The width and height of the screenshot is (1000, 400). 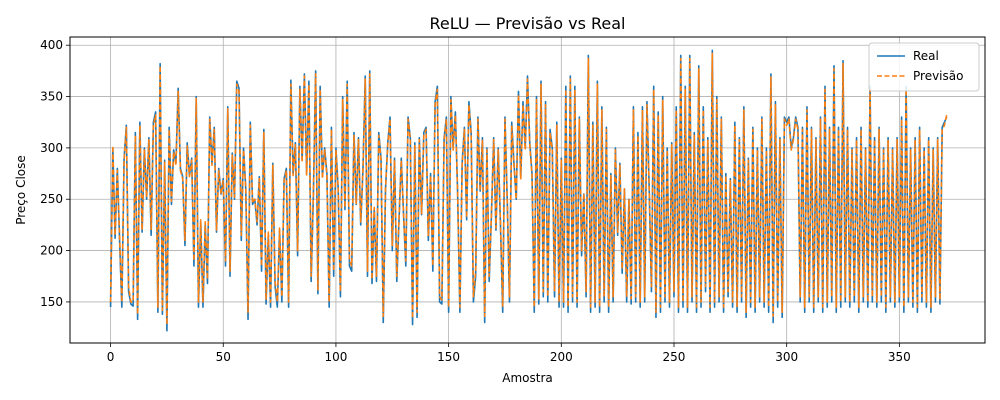 I want to click on legend-label: Previsão, so click(x=938, y=76).